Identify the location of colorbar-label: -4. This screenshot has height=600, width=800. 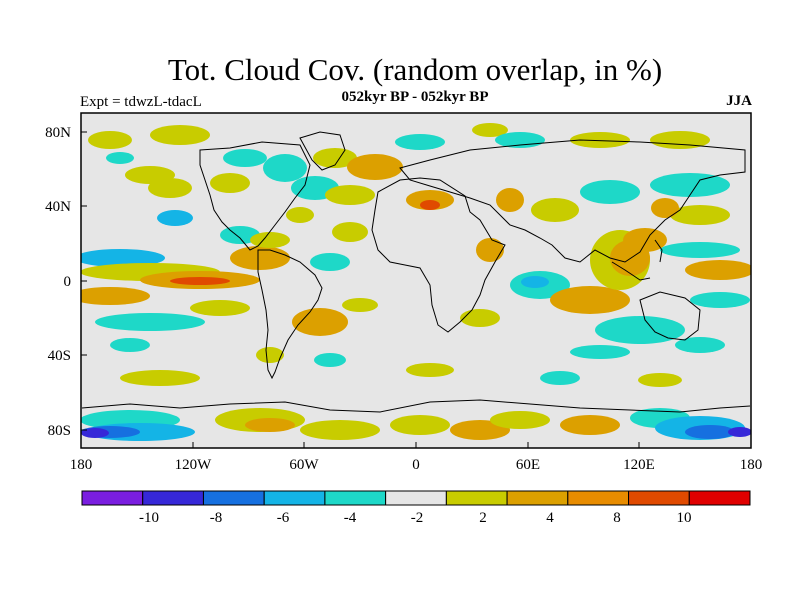
(350, 518).